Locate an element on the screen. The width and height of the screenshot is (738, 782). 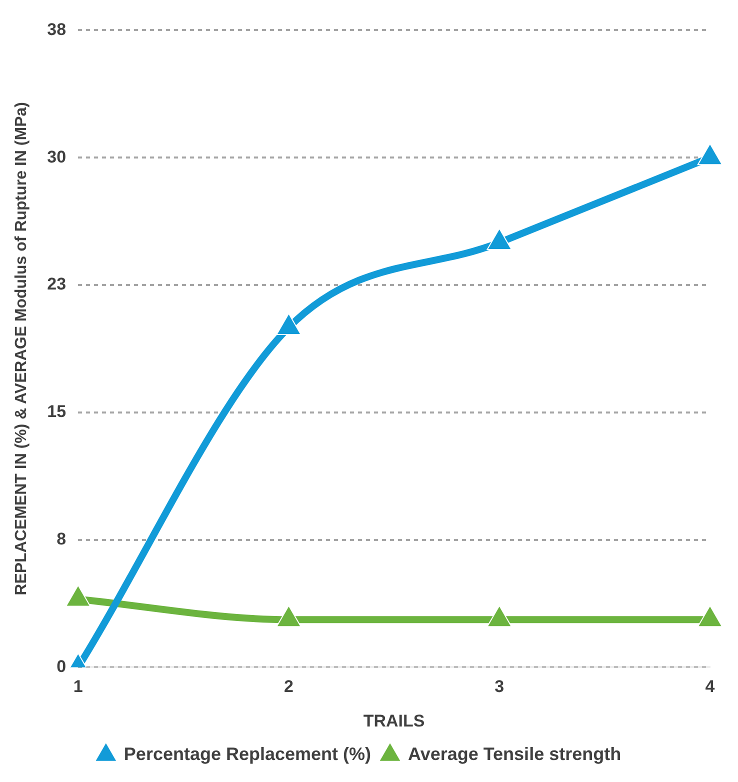
x-axis-title: TRAILS is located at coordinates (394, 720).